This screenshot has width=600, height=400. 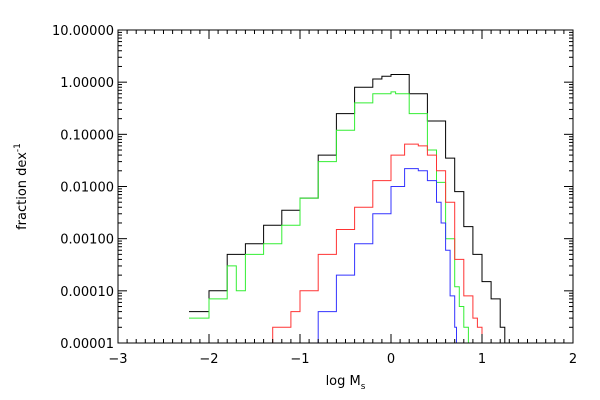 I want to click on y-tick-label: 0.00100, so click(x=87, y=240).